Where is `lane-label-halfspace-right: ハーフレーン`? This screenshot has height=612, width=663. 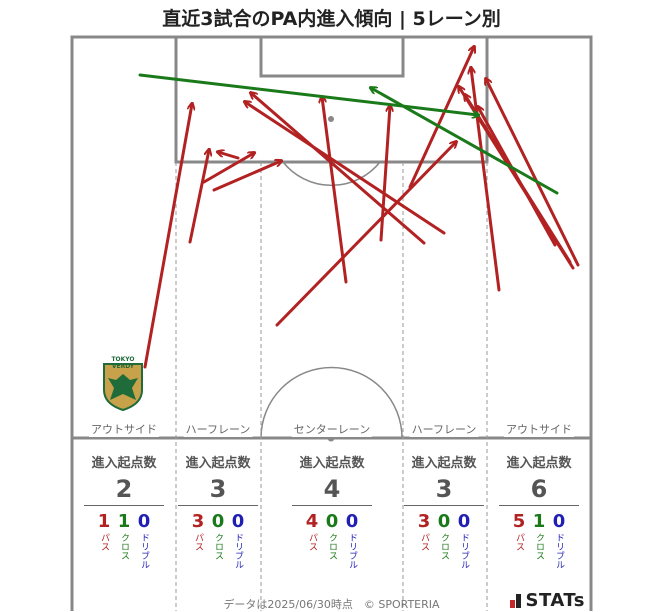
lane-label-halfspace-right: ハーフレーン is located at coordinates (444, 429).